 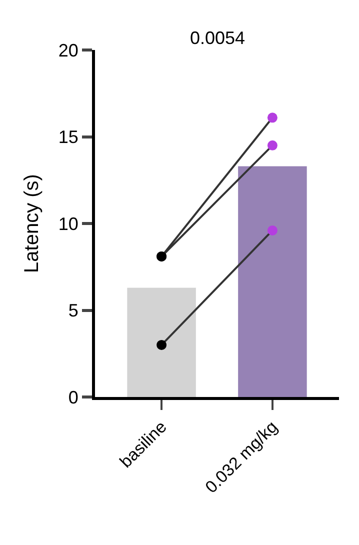 What do you see at coordinates (68, 137) in the screenshot?
I see `y-tick-label: 15` at bounding box center [68, 137].